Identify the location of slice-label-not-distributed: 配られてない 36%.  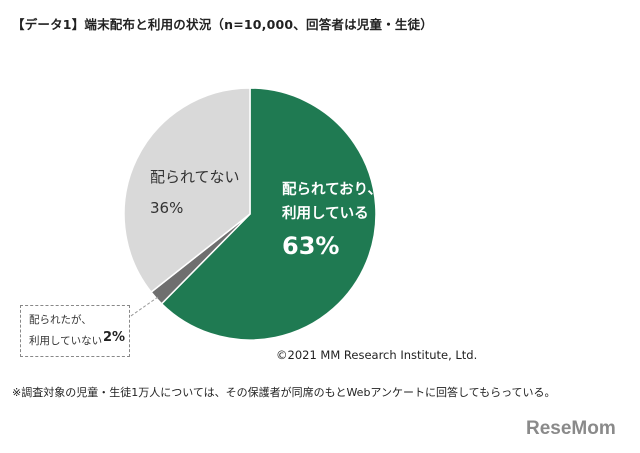
(195, 191).